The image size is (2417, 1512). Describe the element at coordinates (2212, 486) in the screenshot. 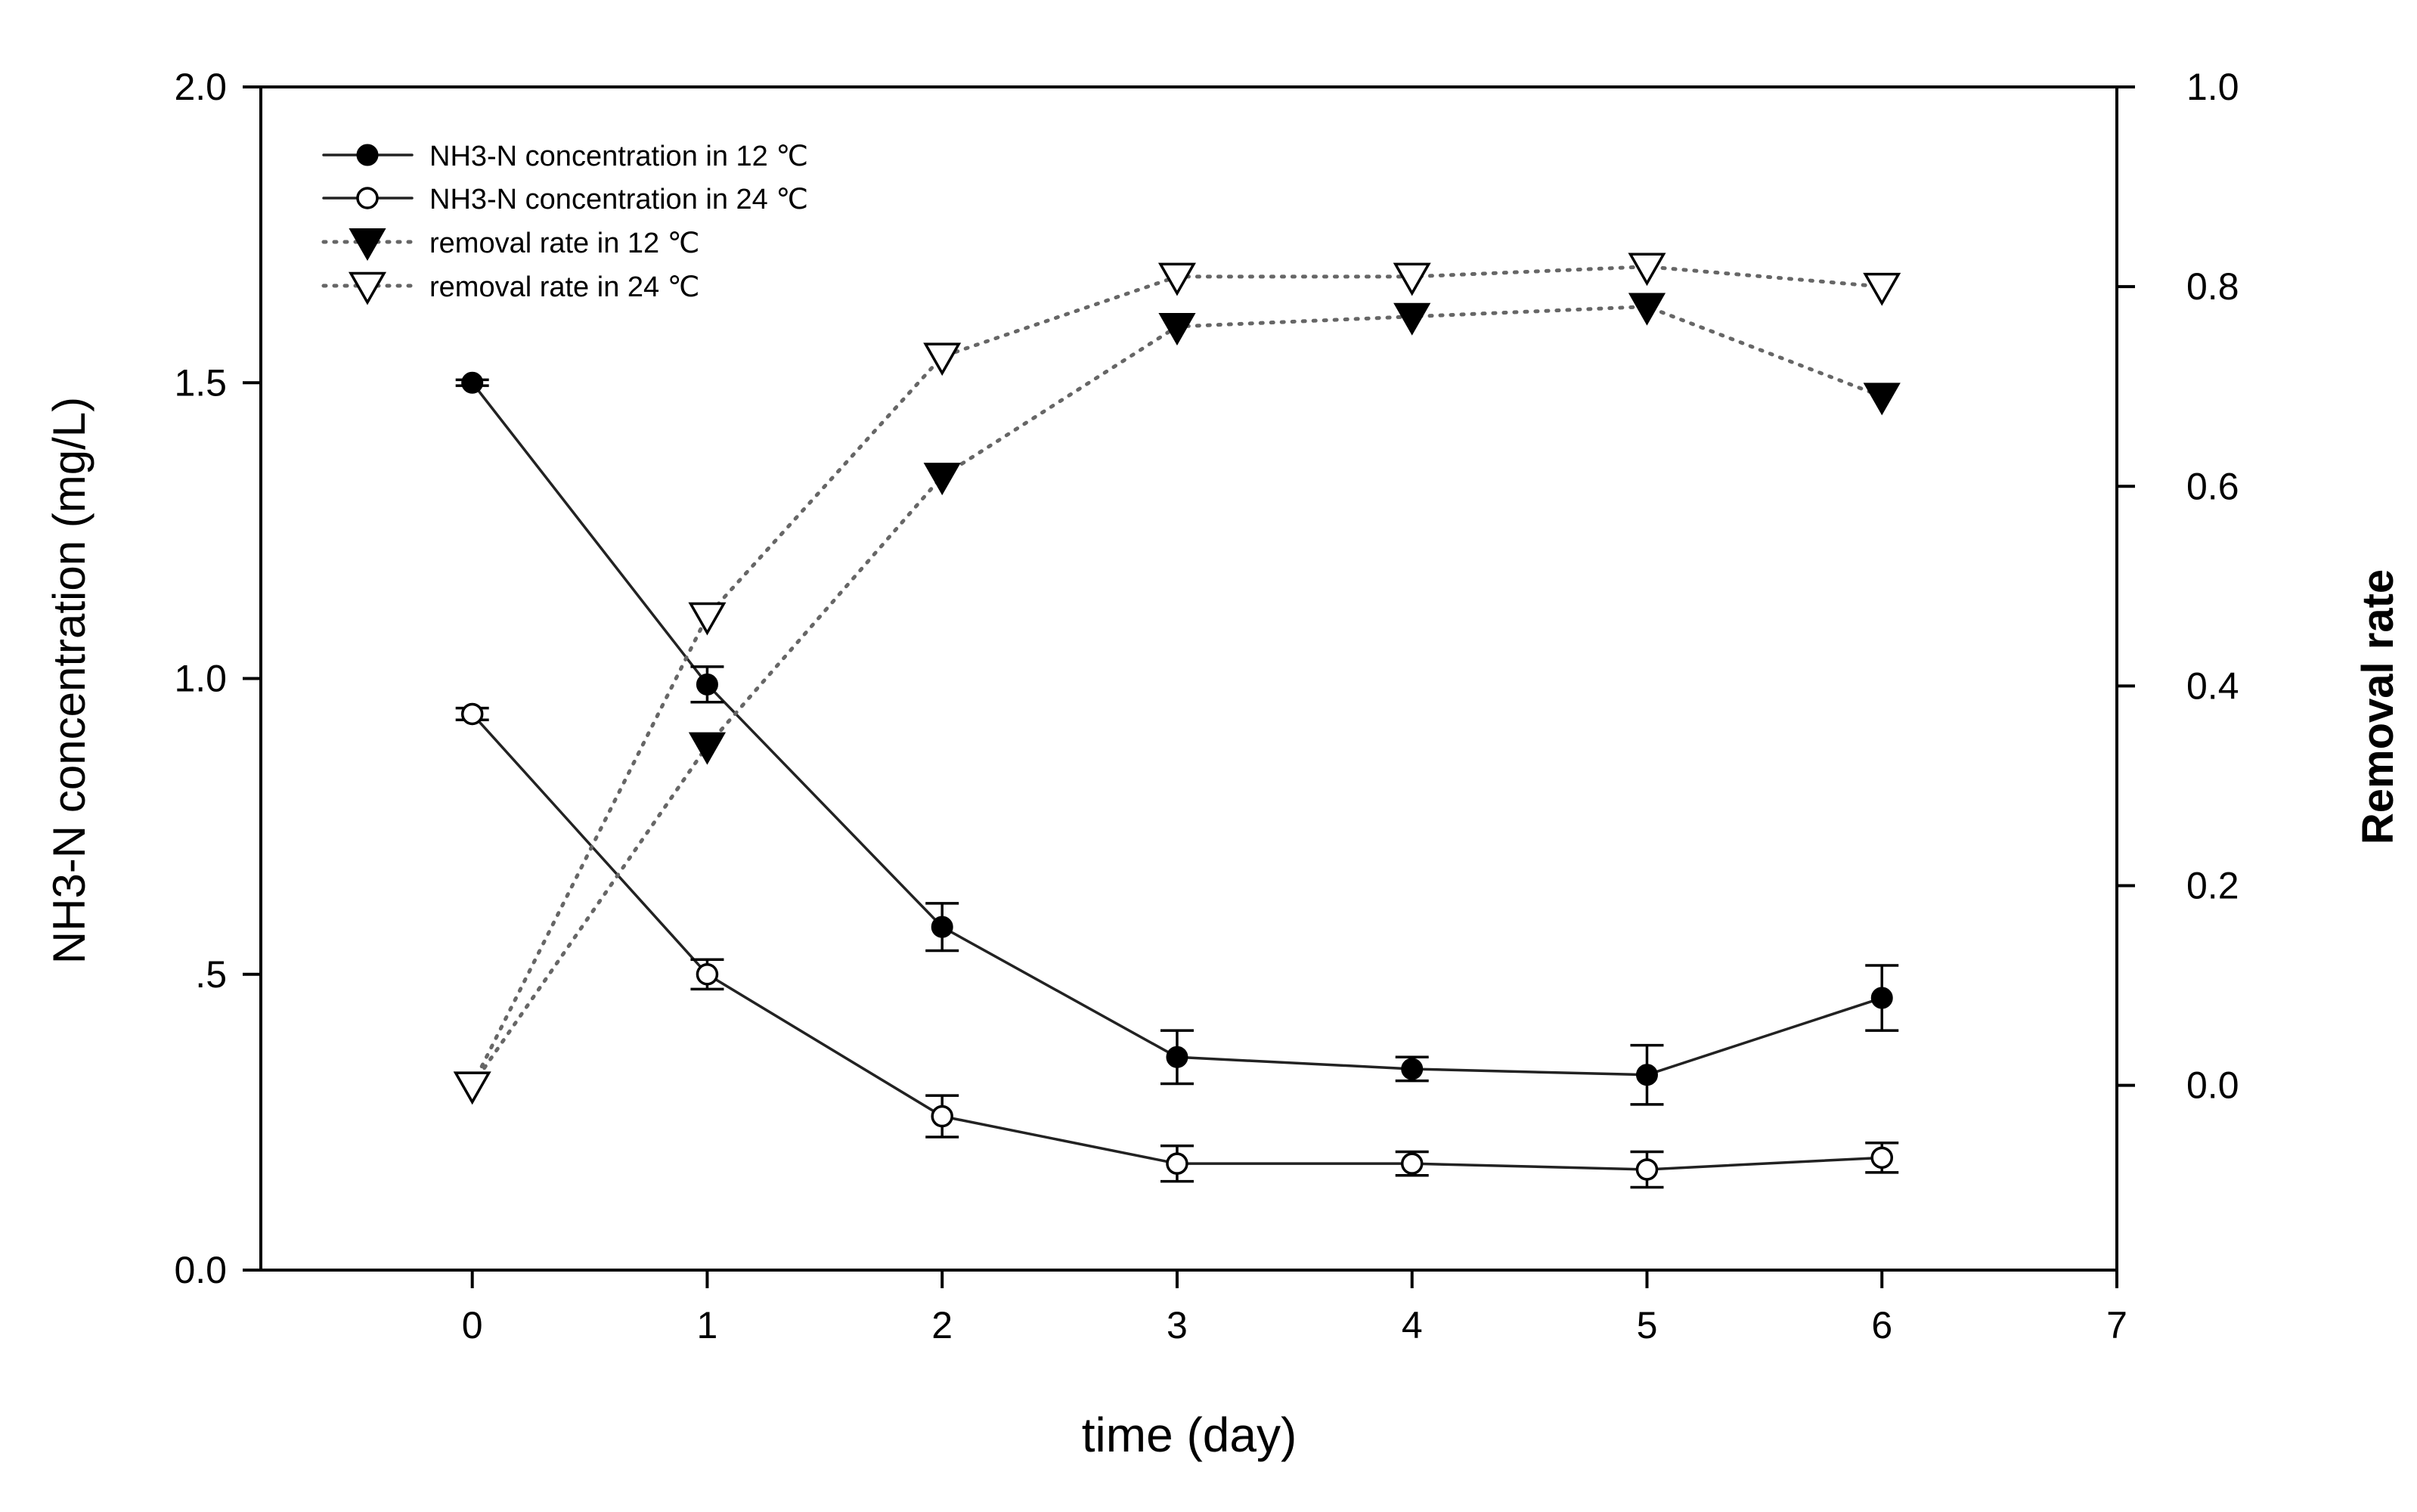

I see `y2-tick-label-3: 0.6` at that location.